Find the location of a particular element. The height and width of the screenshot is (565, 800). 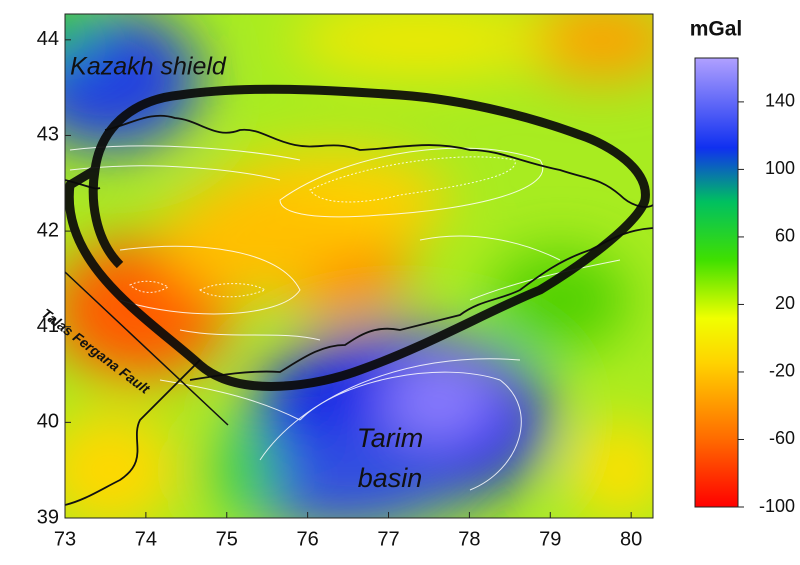

x-tick-label: 78 is located at coordinates (469, 539).